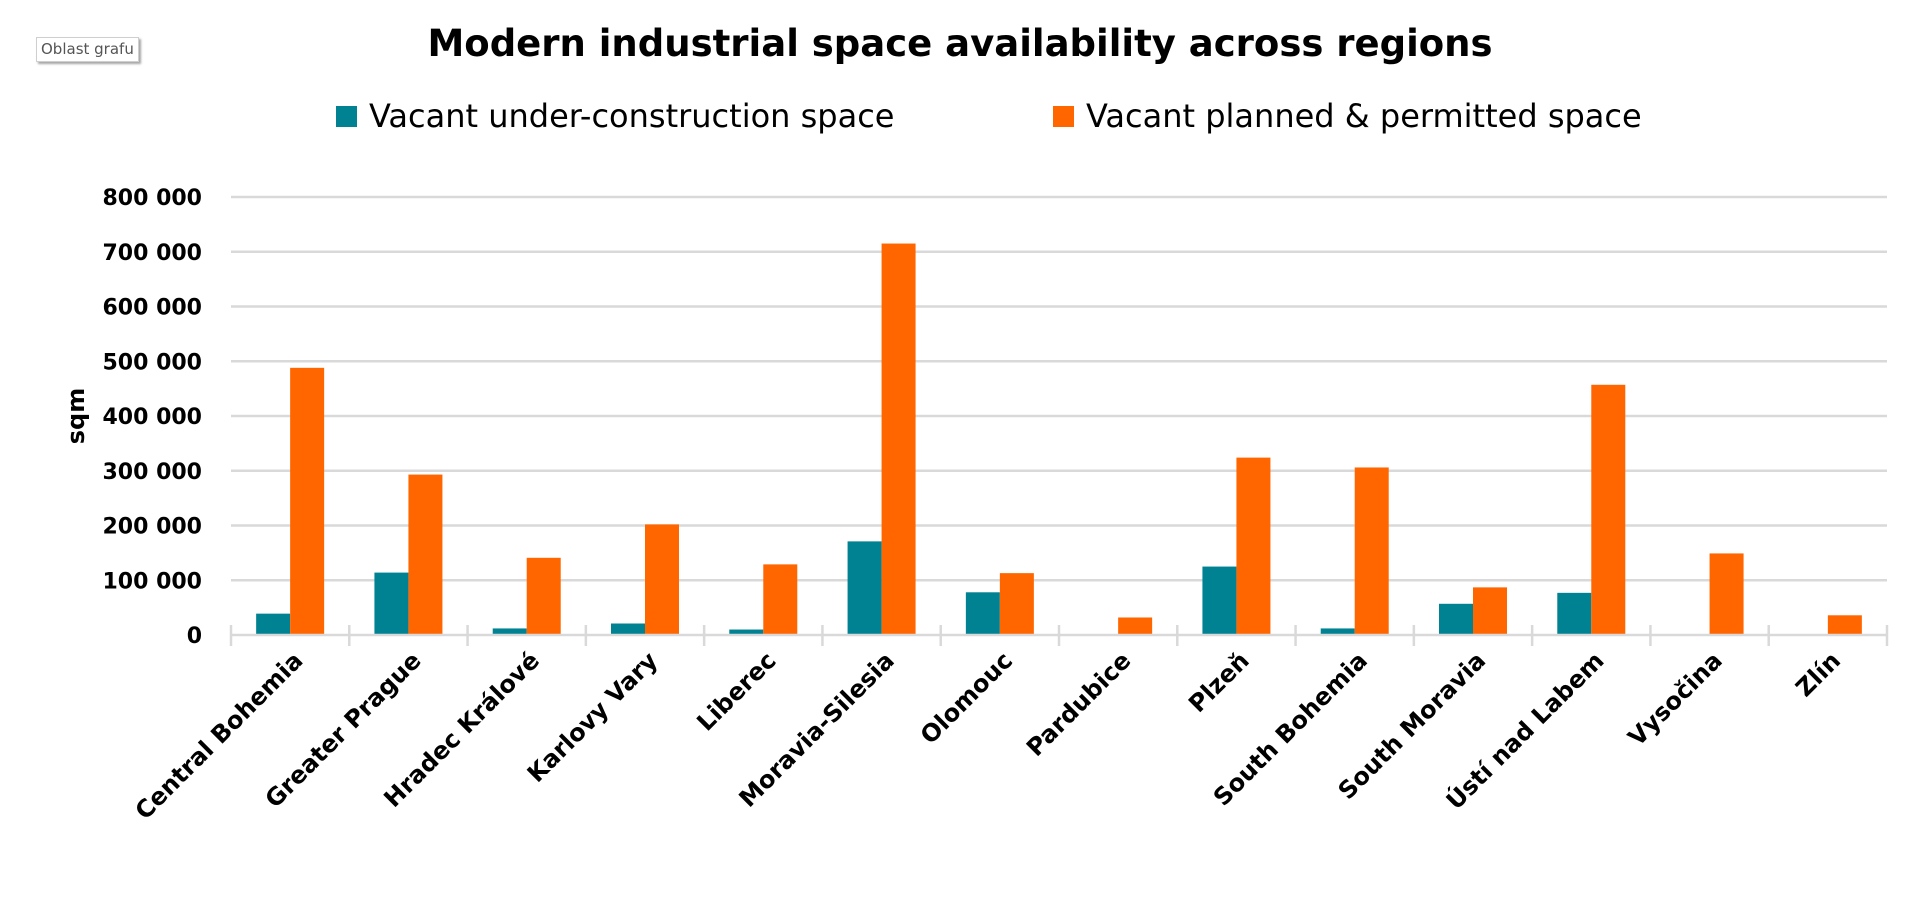 This screenshot has height=911, width=1920. What do you see at coordinates (152, 362) in the screenshot?
I see `y-tick-label: 500 000` at bounding box center [152, 362].